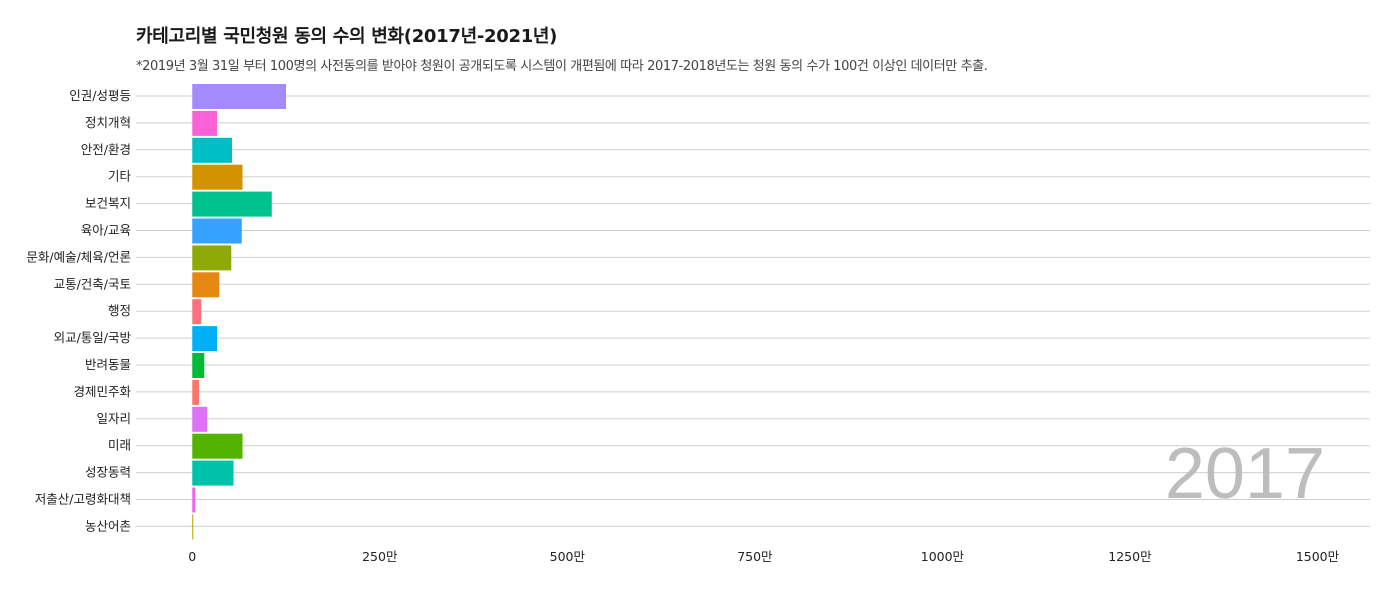  I want to click on category-label: 기타, so click(120, 176).